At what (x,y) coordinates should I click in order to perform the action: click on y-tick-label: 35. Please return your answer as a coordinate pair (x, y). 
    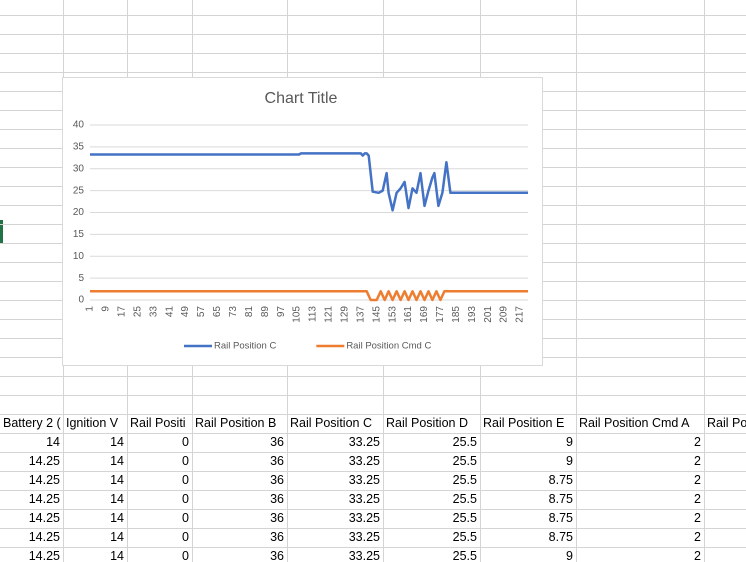
    Looking at the image, I should click on (79, 147).